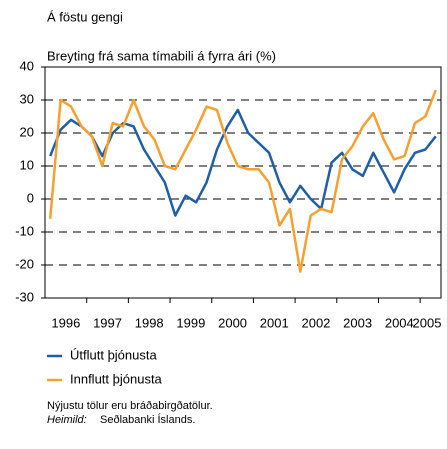 Image resolution: width=447 pixels, height=449 pixels. Describe the element at coordinates (30, 197) in the screenshot. I see `y-tick-label: 0` at that location.